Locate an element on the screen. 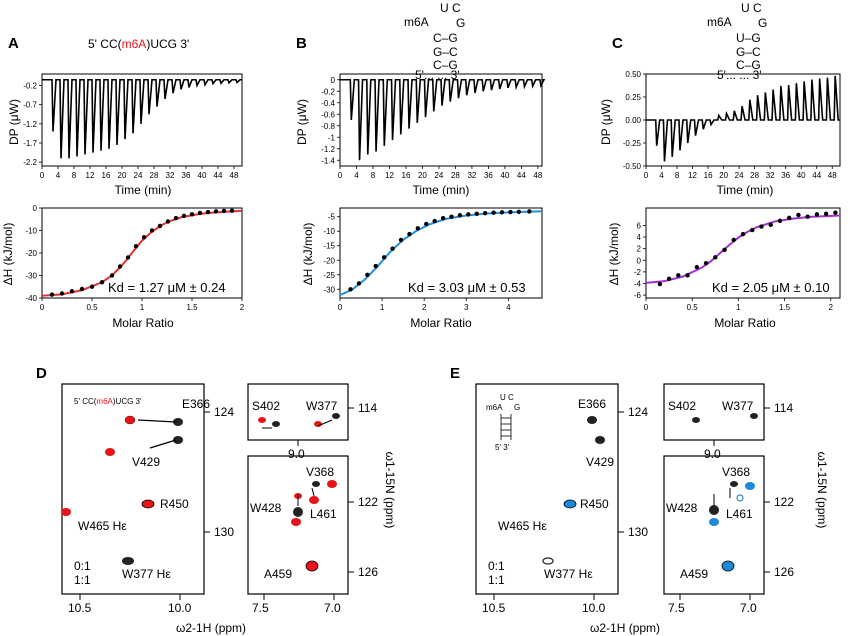 Image resolution: width=850 pixels, height=636 pixels. d-label-r450: R450 is located at coordinates (174, 504).